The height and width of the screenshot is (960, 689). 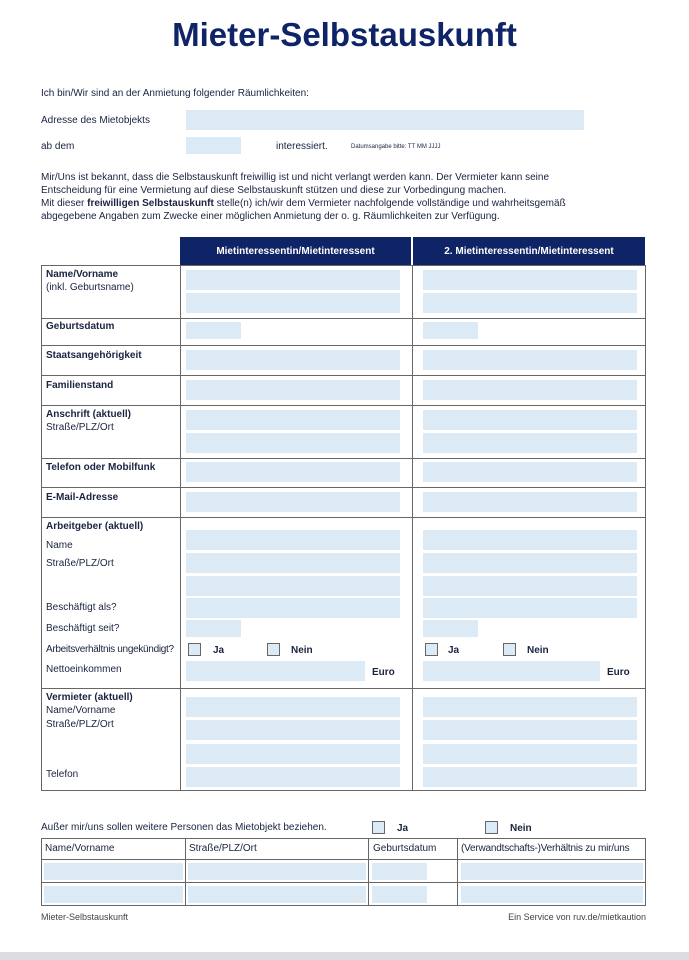 What do you see at coordinates (491, 827) in the screenshot?
I see `others-no-checkbox` at bounding box center [491, 827].